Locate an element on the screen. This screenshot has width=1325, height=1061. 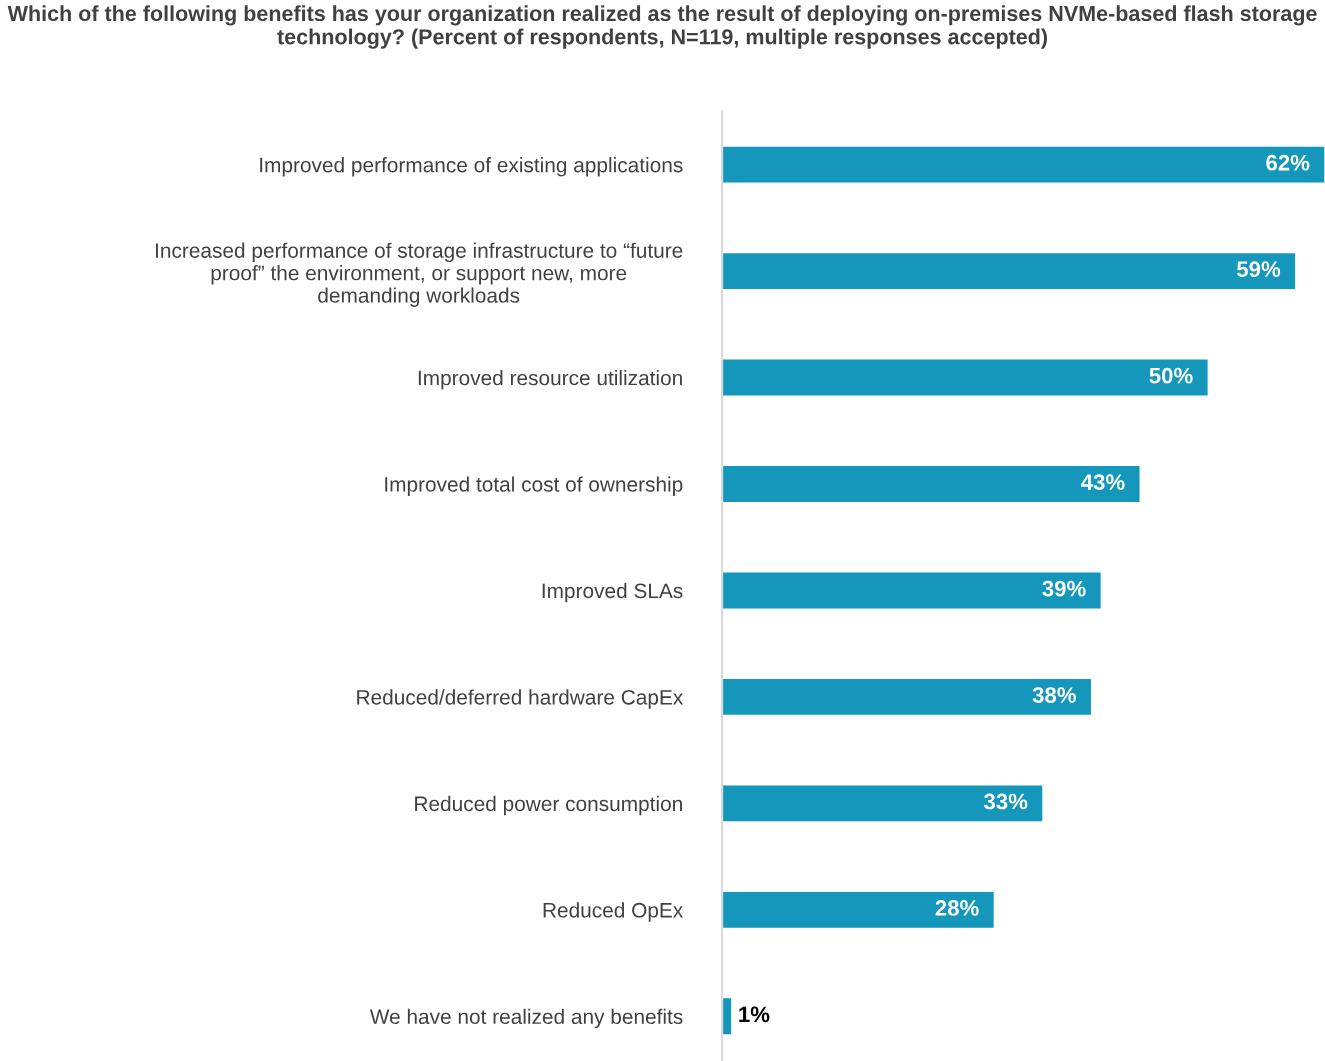
y-tick-label: Reduced/deferred hardware CapEx is located at coordinates (520, 699).